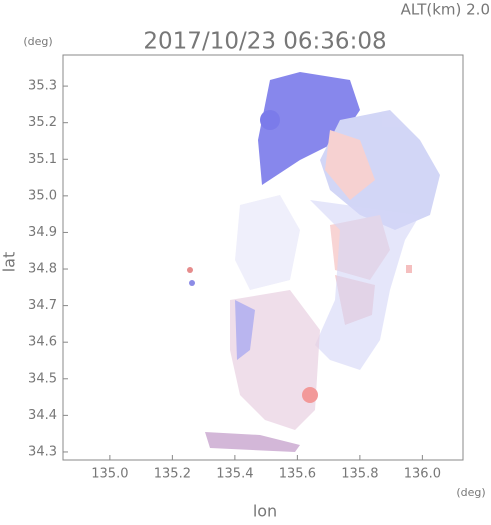 This screenshot has height=525, width=491. I want to click on x-unit: (deg), so click(470, 492).